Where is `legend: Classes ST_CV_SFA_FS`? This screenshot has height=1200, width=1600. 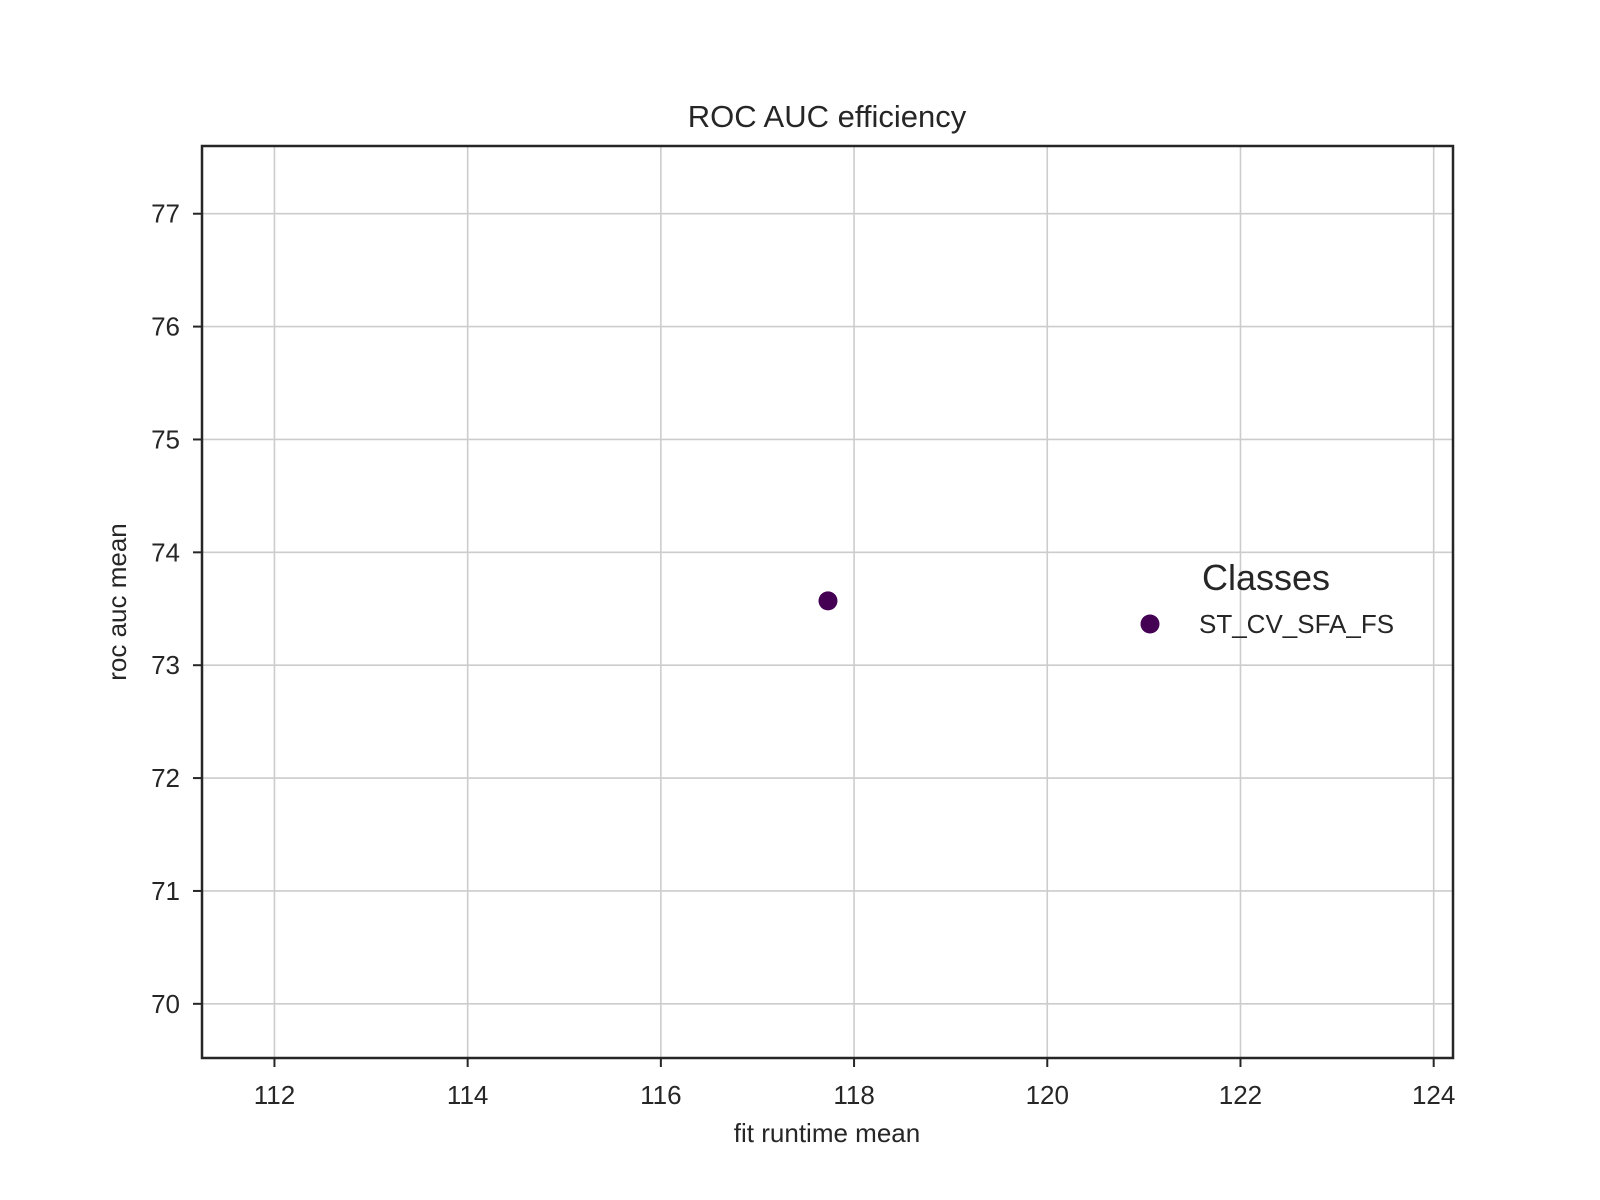
legend: Classes ST_CV_SFA_FS is located at coordinates (1267, 598).